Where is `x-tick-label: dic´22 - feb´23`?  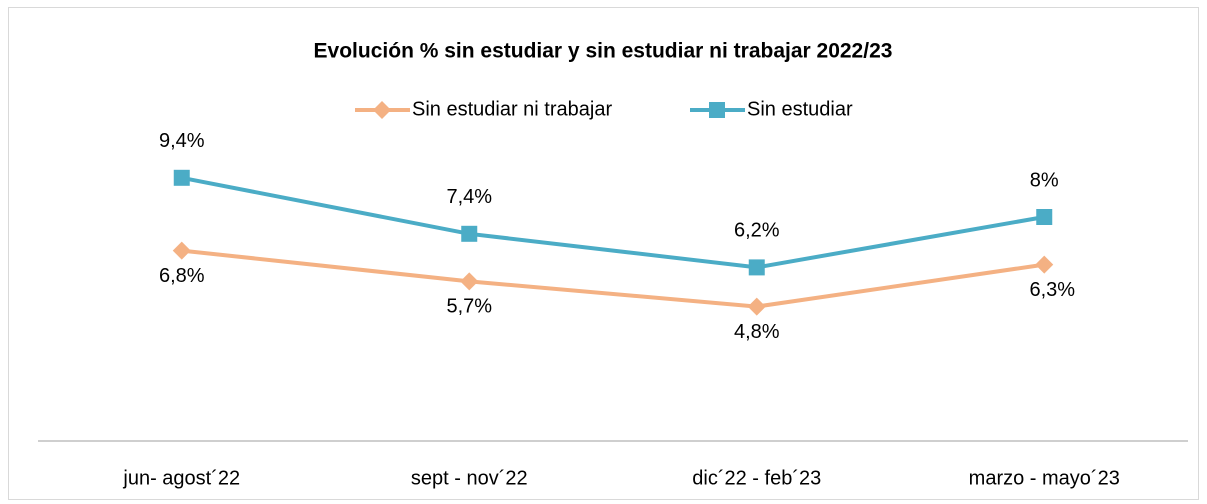 x-tick-label: dic´22 - feb´23 is located at coordinates (756, 478).